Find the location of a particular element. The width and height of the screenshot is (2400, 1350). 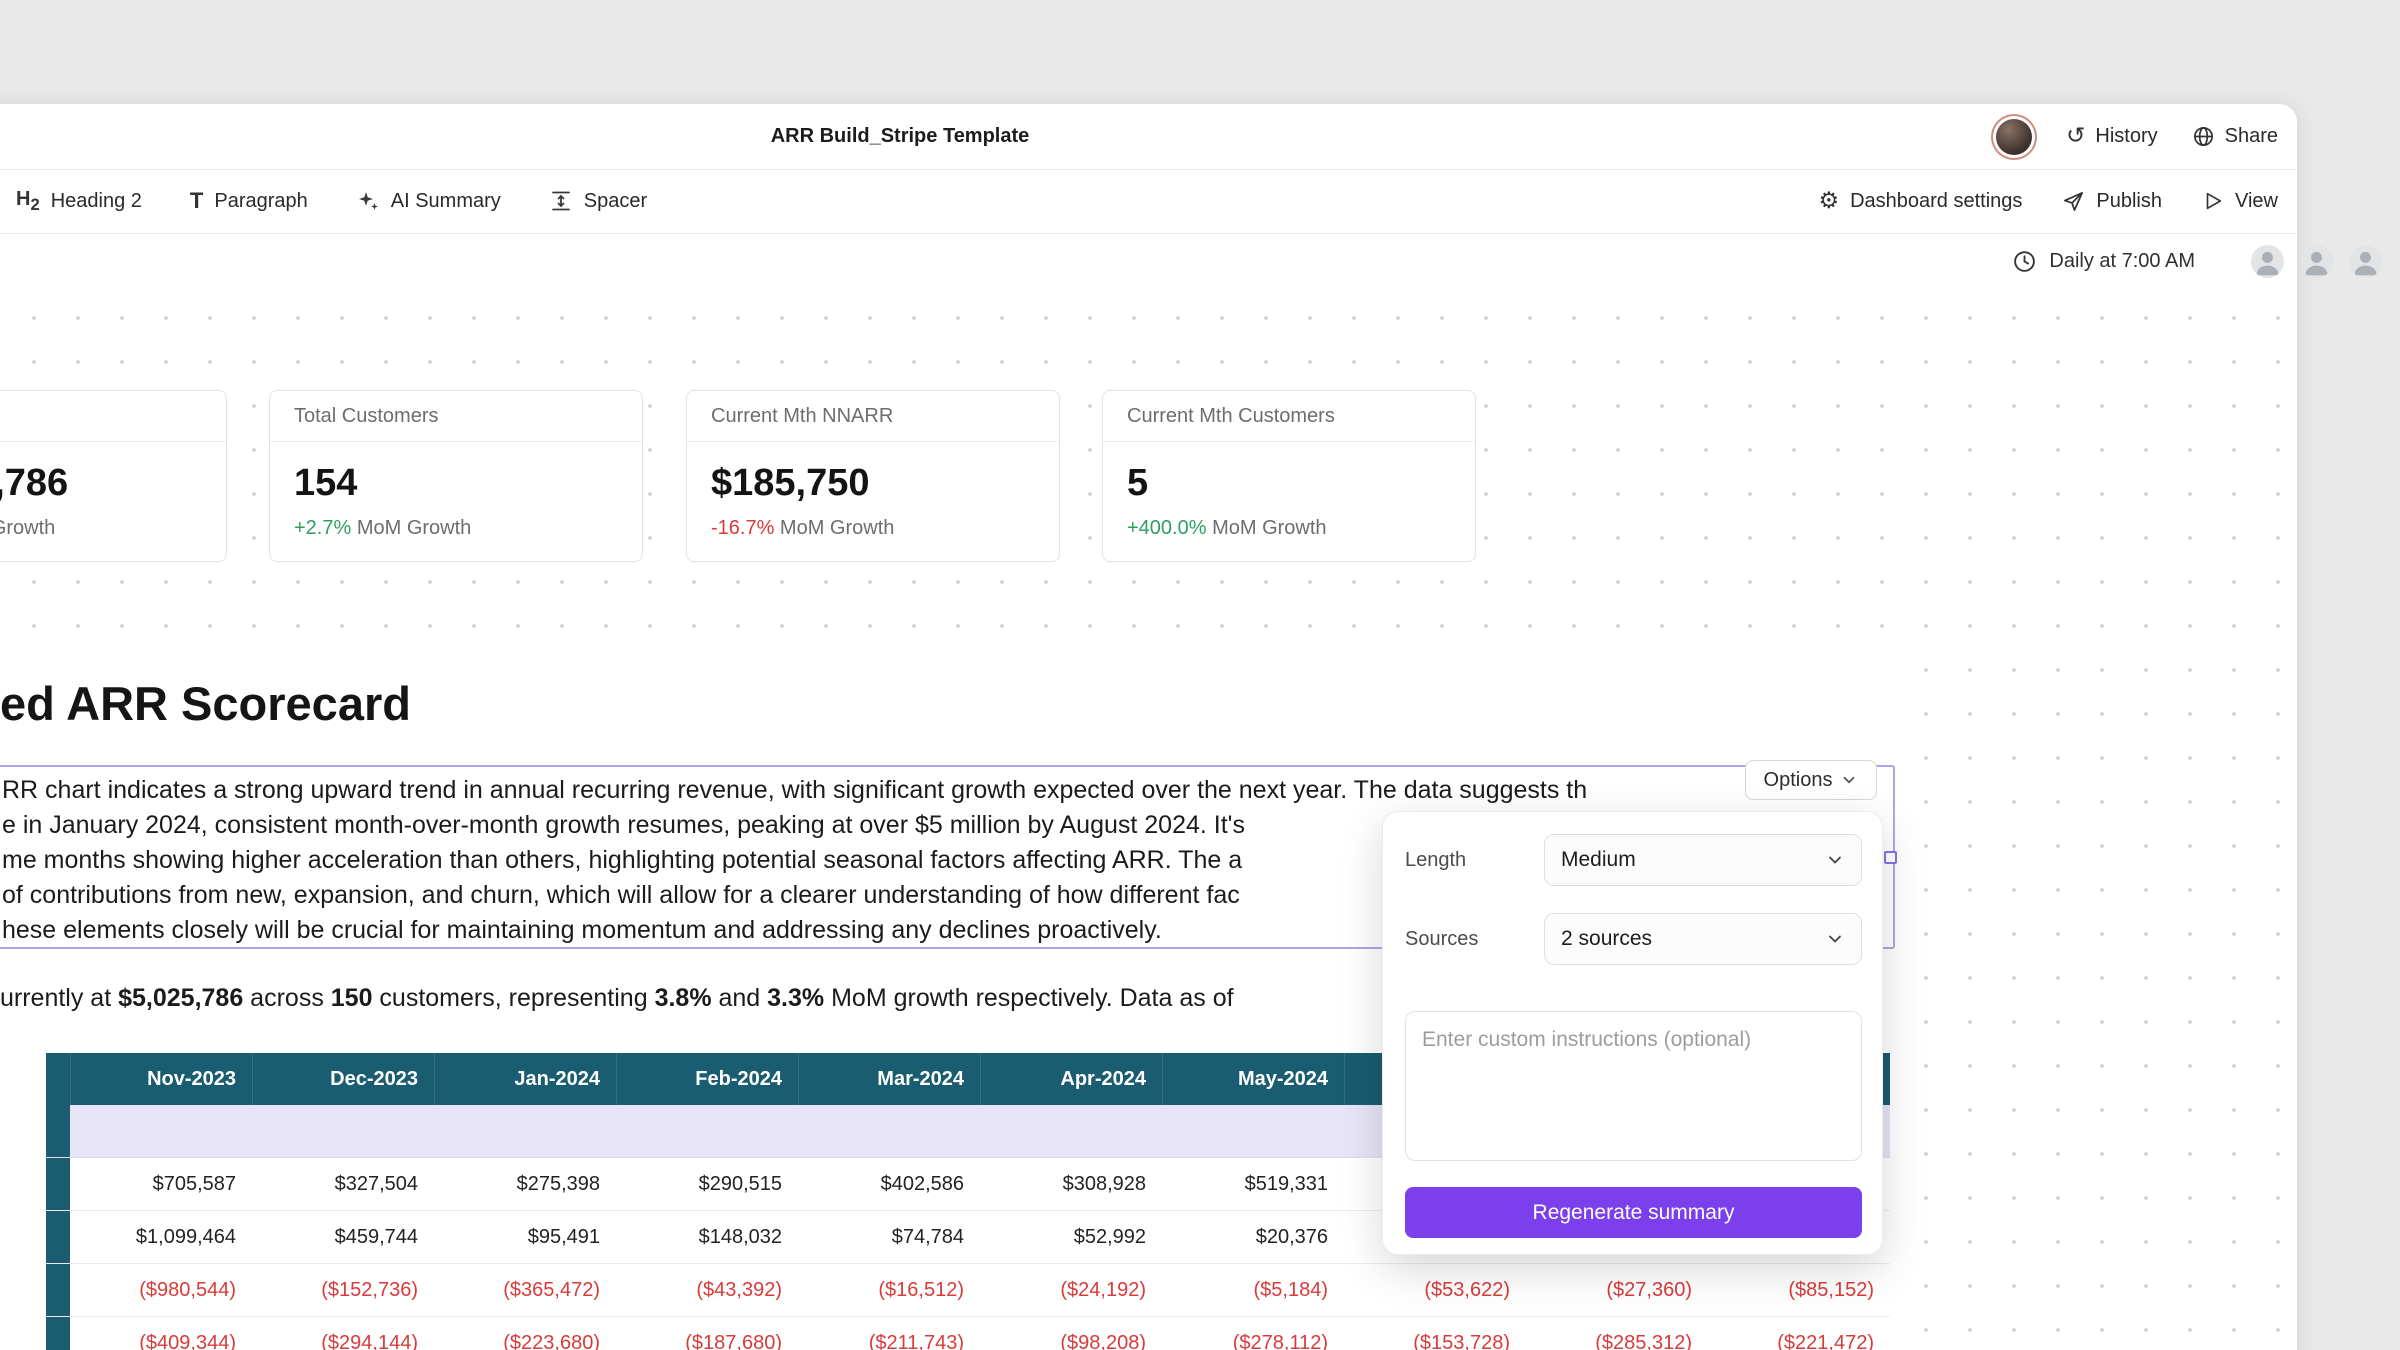

editor-toolbar: H2 Heading 2 T Paragraph AI Summary is located at coordinates (1148, 201).